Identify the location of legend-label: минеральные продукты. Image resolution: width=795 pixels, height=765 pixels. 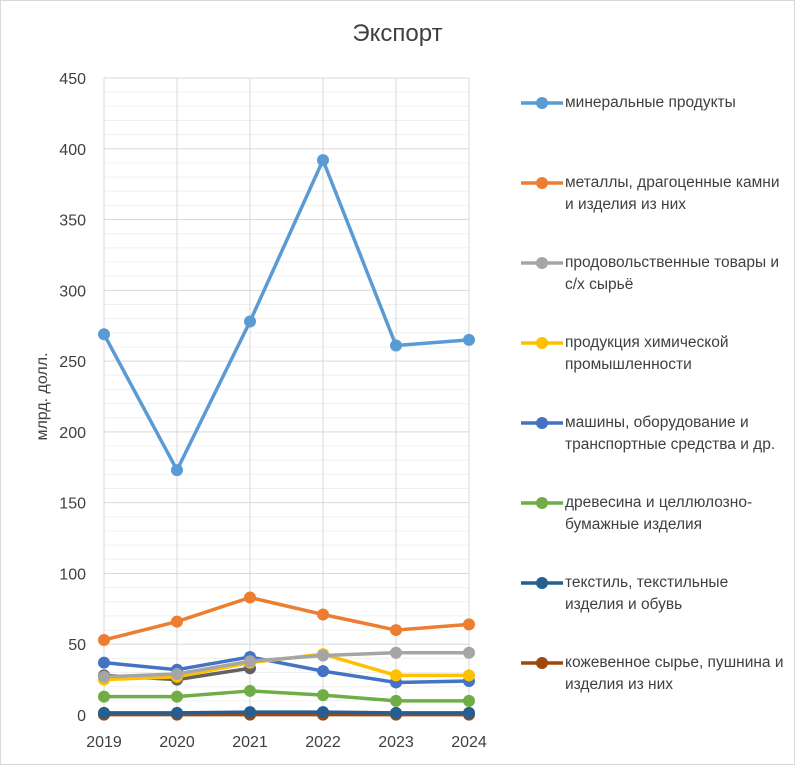
(650, 102).